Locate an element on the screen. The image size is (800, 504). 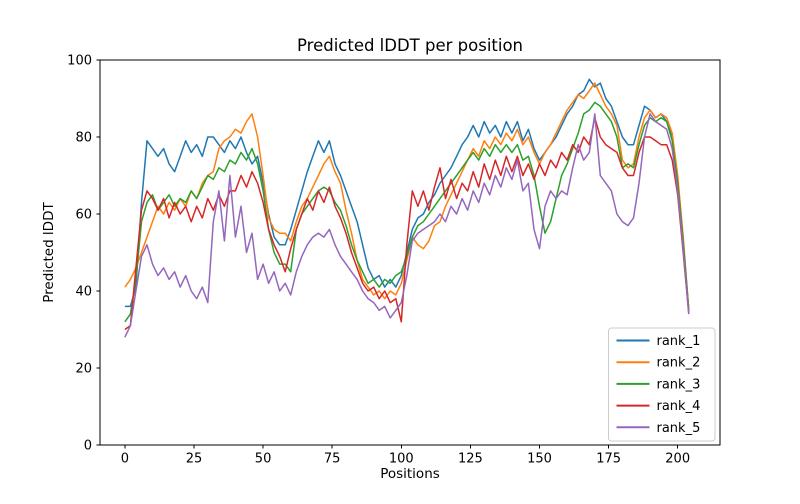
legend-label-rank_3: rank_3 is located at coordinates (679, 384).